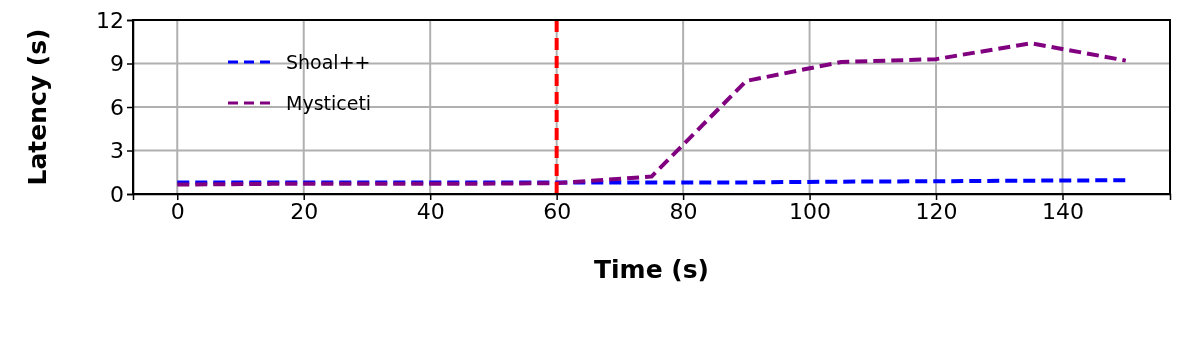 The image size is (1200, 353). I want to click on x-tick-label: 60, so click(557, 211).